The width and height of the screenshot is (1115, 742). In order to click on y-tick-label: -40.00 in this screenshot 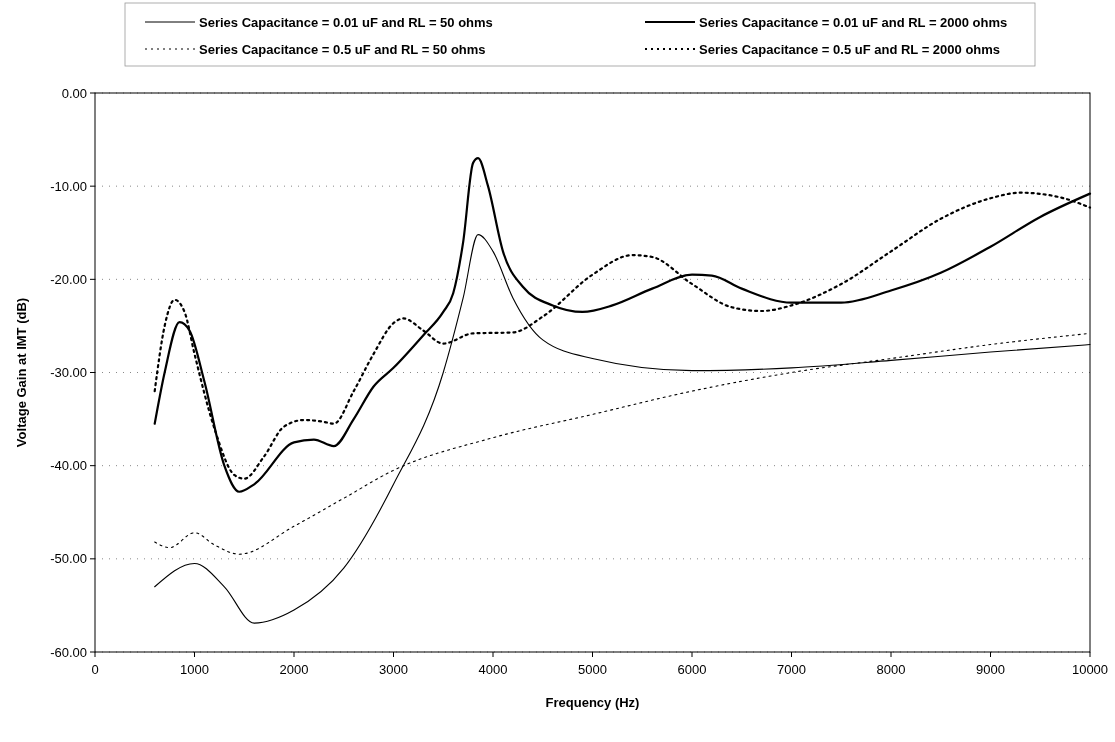, I will do `click(68, 466)`.